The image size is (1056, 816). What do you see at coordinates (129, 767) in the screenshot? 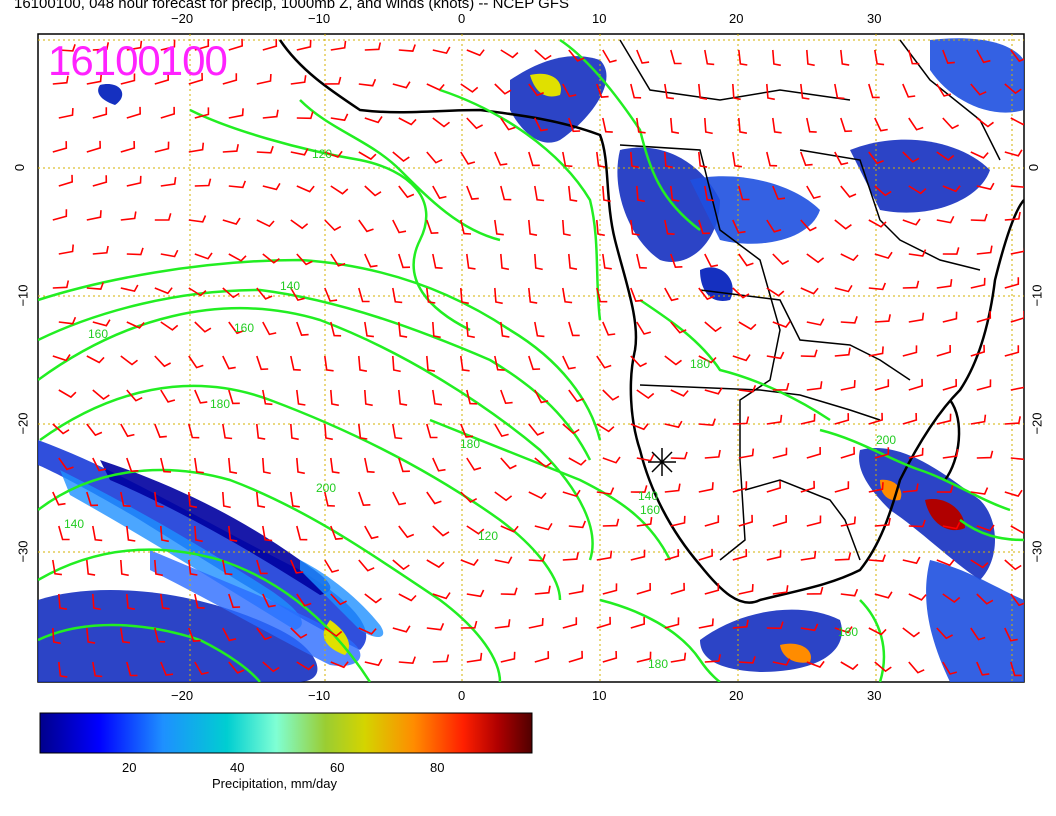
I see `colorbar-tick: 20` at bounding box center [129, 767].